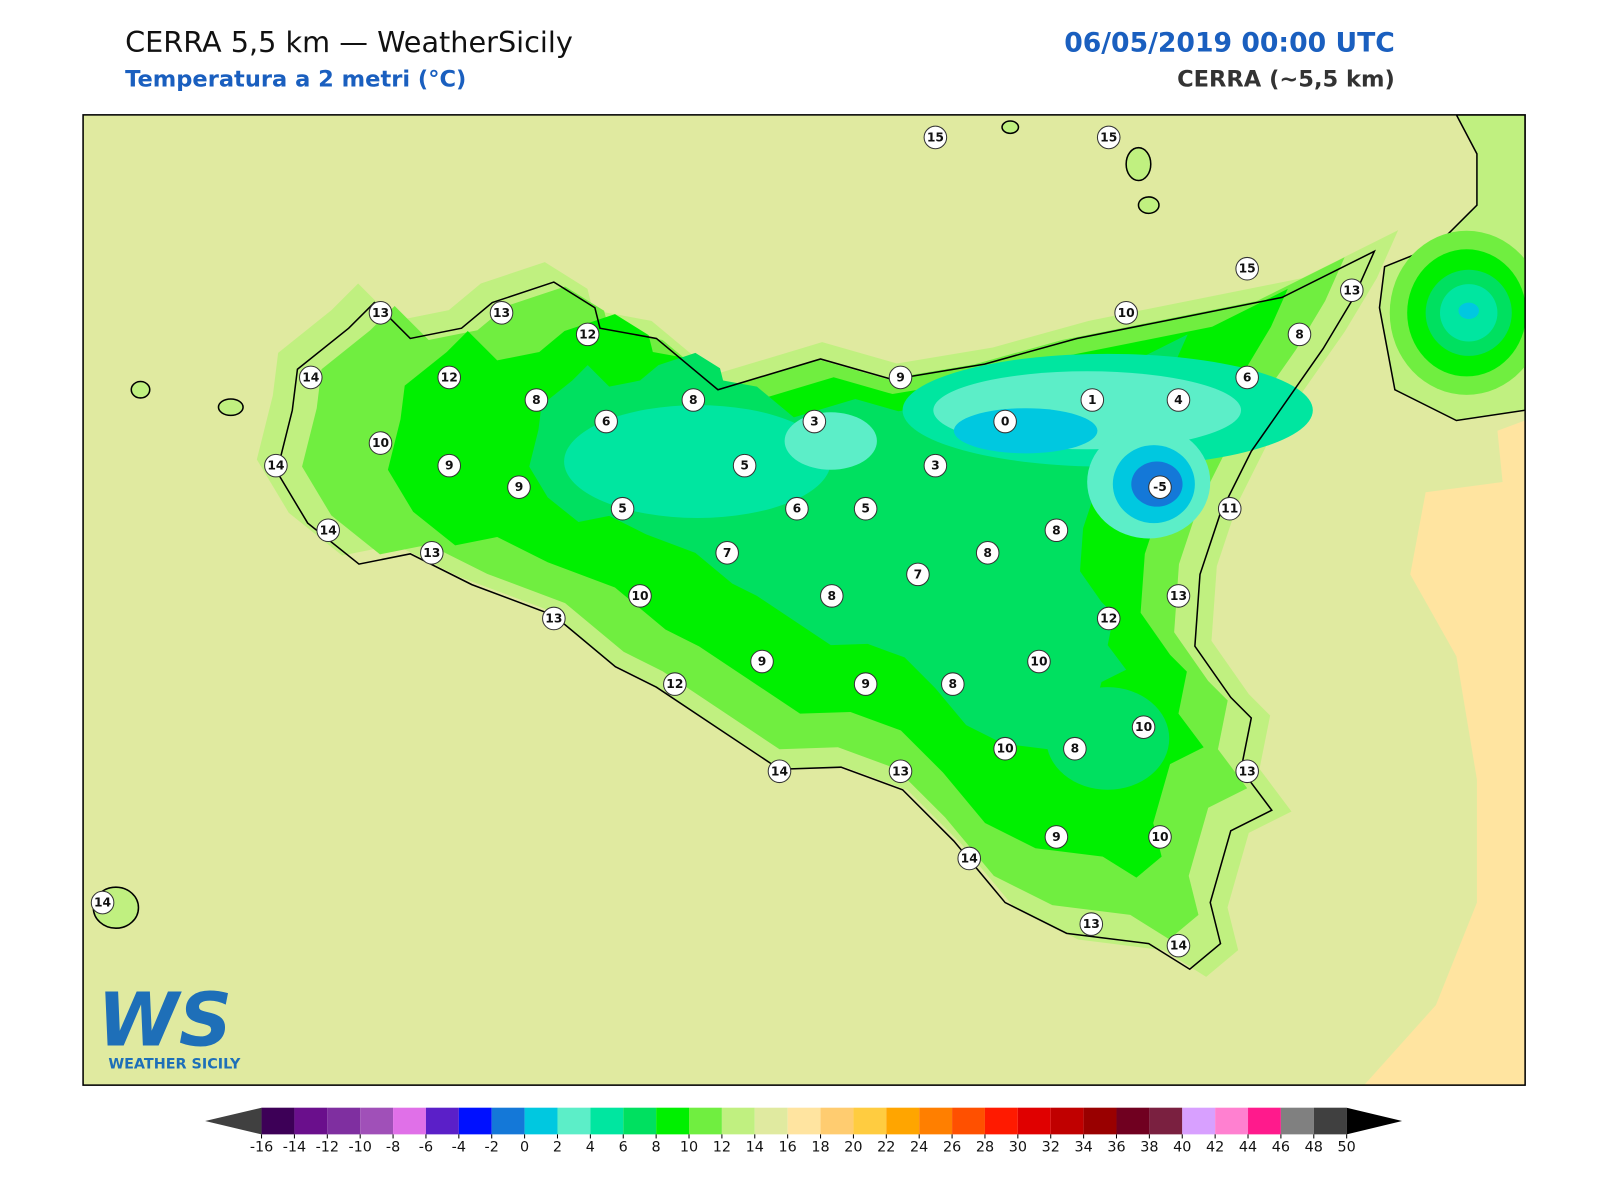 The image size is (1600, 1200). Describe the element at coordinates (1160, 487) in the screenshot. I see `station-value: -5` at that location.